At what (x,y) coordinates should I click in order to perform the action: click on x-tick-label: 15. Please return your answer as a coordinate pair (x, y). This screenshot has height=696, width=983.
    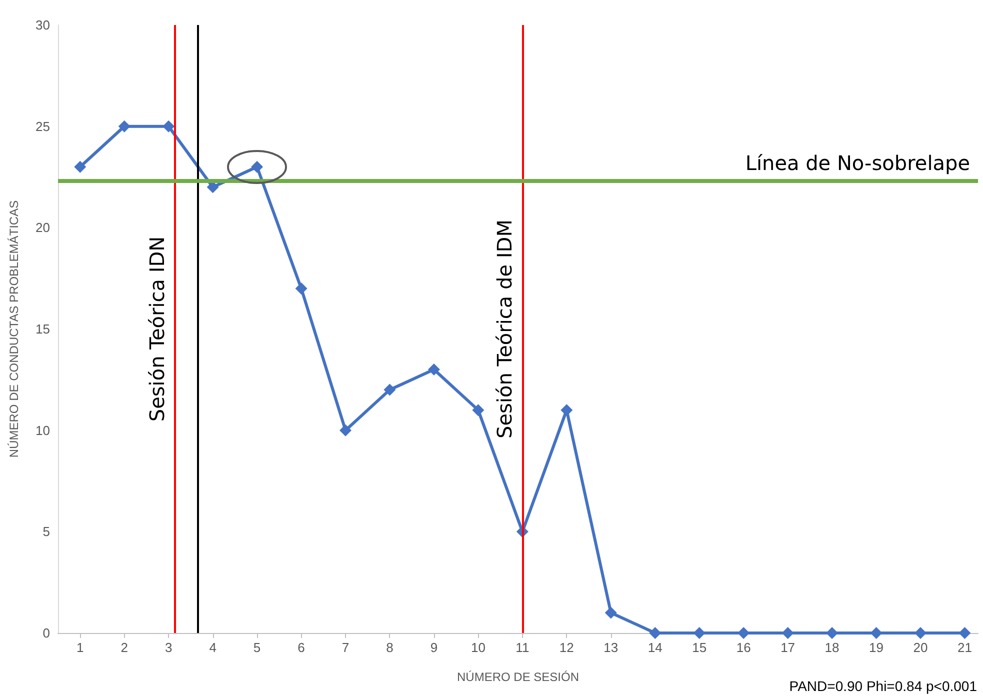
    Looking at the image, I should click on (699, 647).